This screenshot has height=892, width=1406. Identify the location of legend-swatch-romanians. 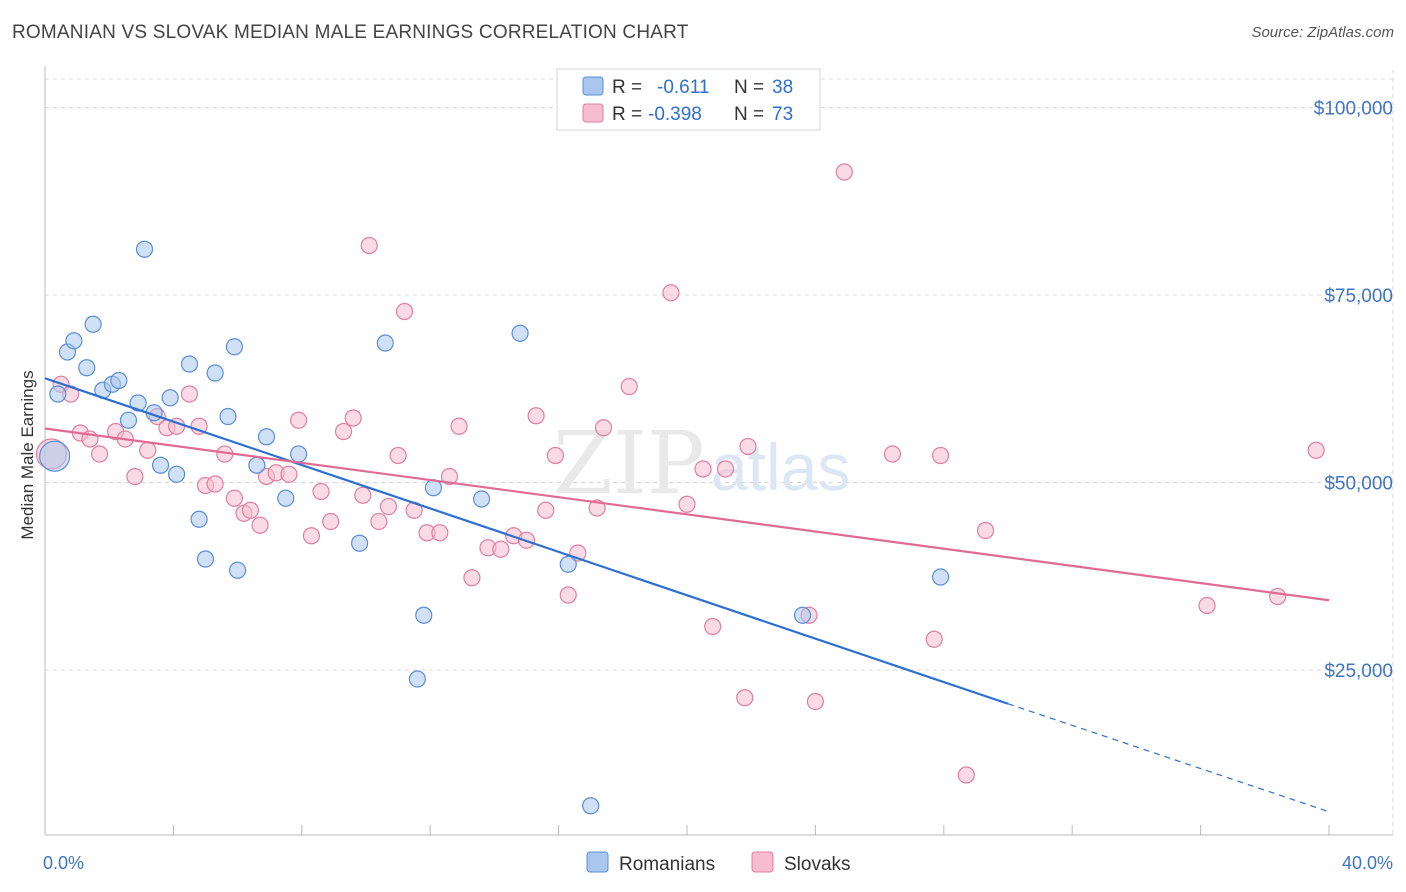
(593, 86).